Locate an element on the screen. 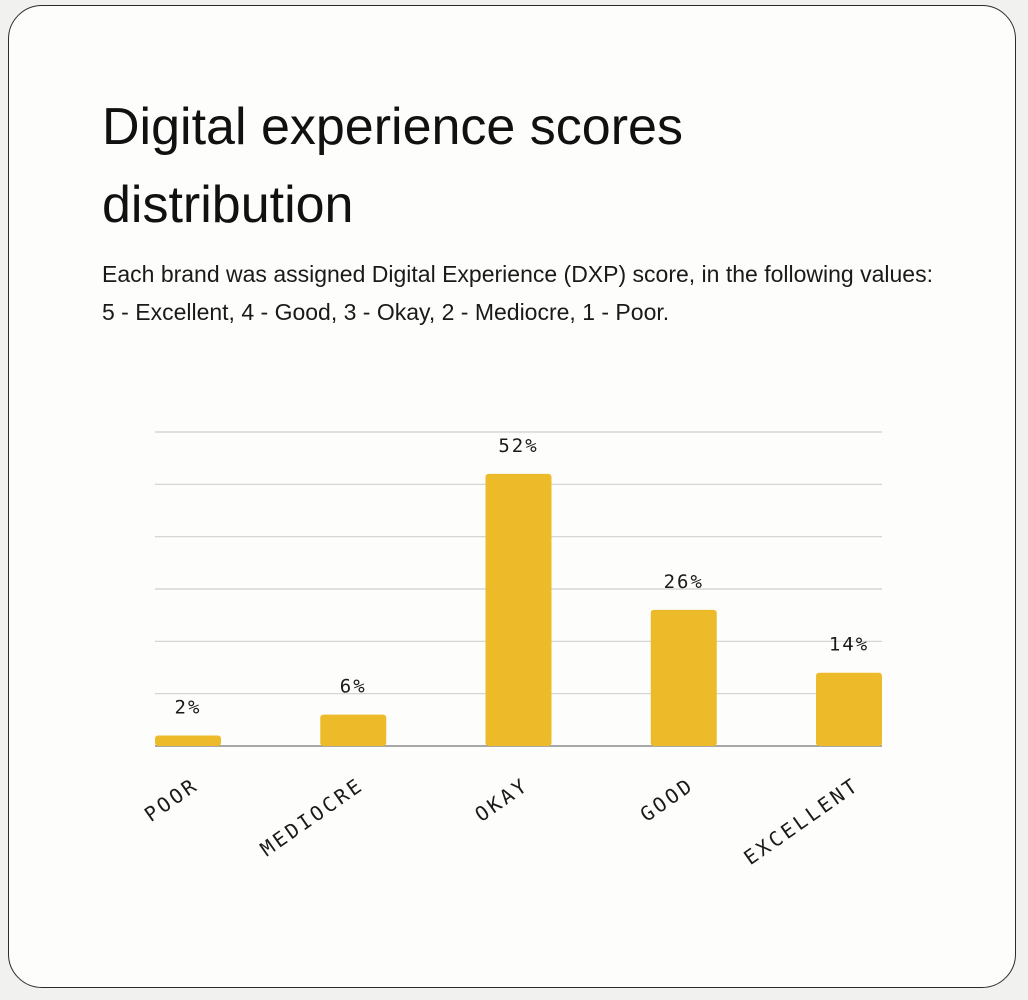 The image size is (1028, 1000). x-tick-label-excellent: EXCELLENT is located at coordinates (801, 820).